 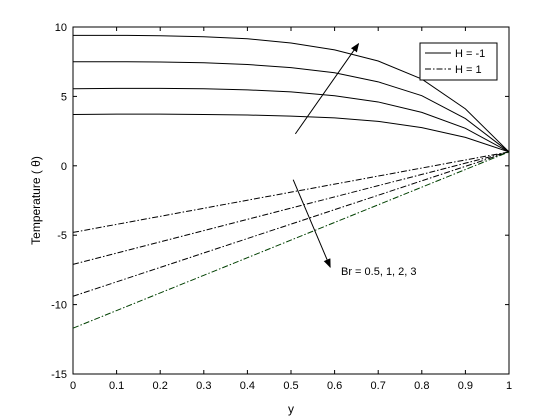 What do you see at coordinates (36, 200) in the screenshot?
I see `y-axis-label: Temperature ( θ)` at bounding box center [36, 200].